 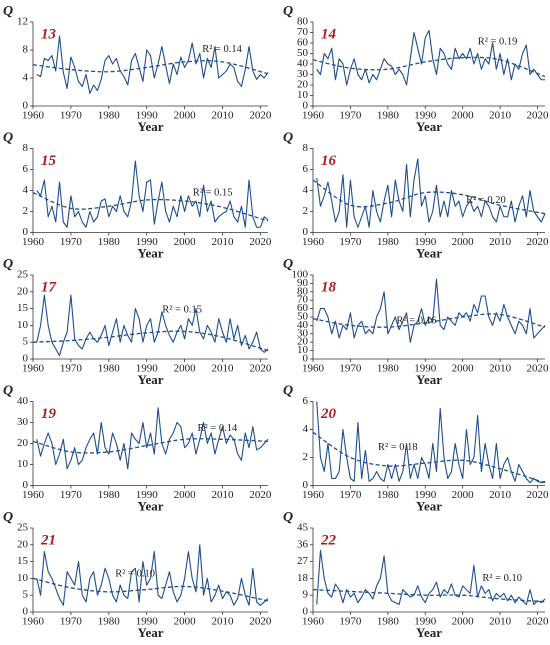 I want to click on y-tick-label: 9, so click(x=306, y=595).